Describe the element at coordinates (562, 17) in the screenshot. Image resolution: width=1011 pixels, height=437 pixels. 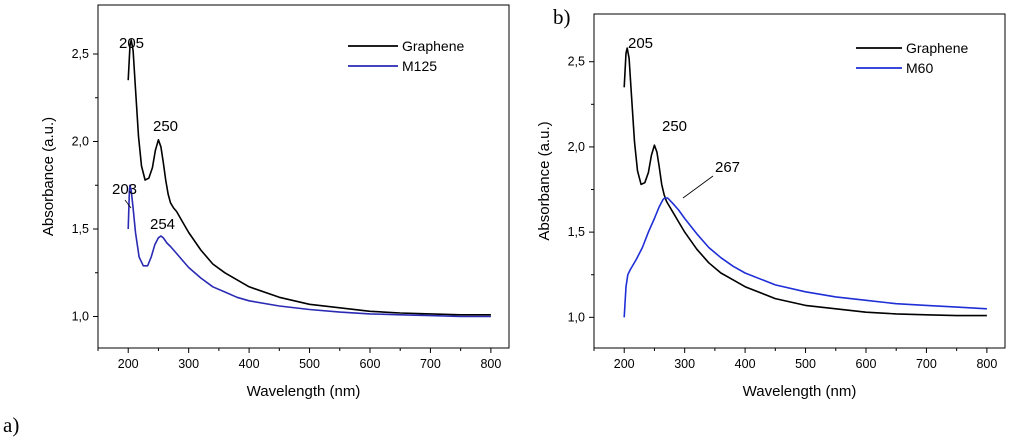
I see `panel-b-letter: b)` at that location.